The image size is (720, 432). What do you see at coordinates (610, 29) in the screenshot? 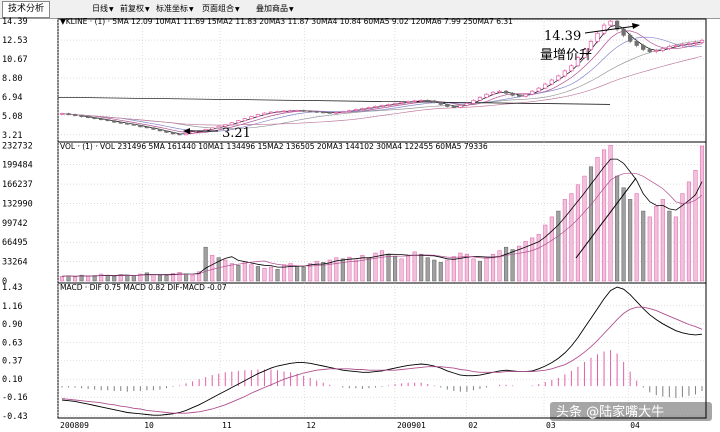
I see `peak-arrow` at bounding box center [610, 29].